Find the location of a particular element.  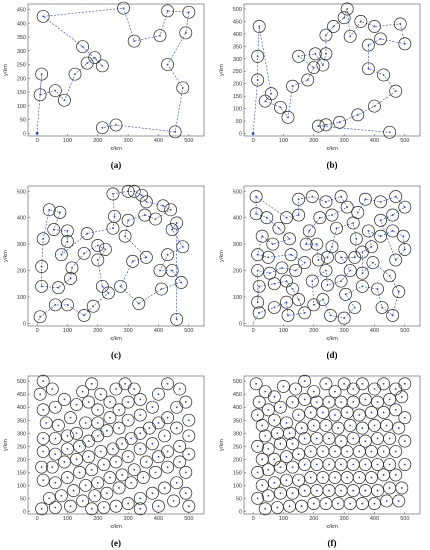

x-tick-label: 0 is located at coordinates (253, 519).